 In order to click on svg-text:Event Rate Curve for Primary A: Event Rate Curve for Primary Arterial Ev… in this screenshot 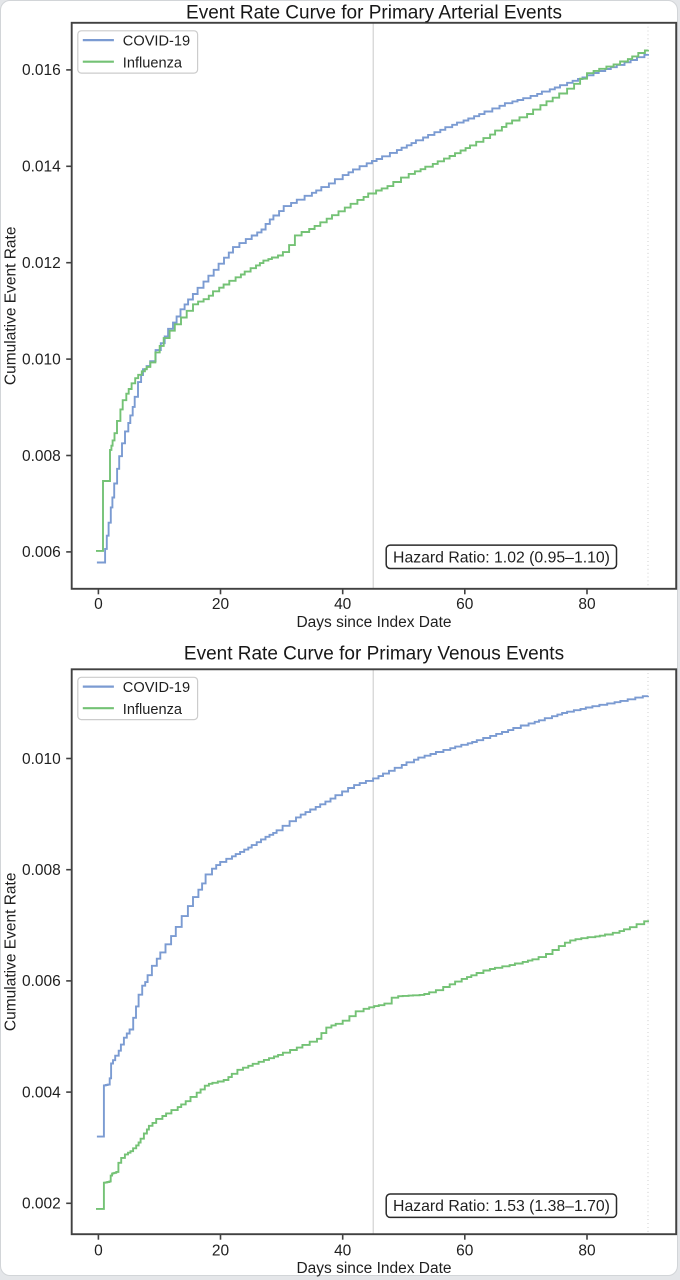, I will do `click(374, 12)`.